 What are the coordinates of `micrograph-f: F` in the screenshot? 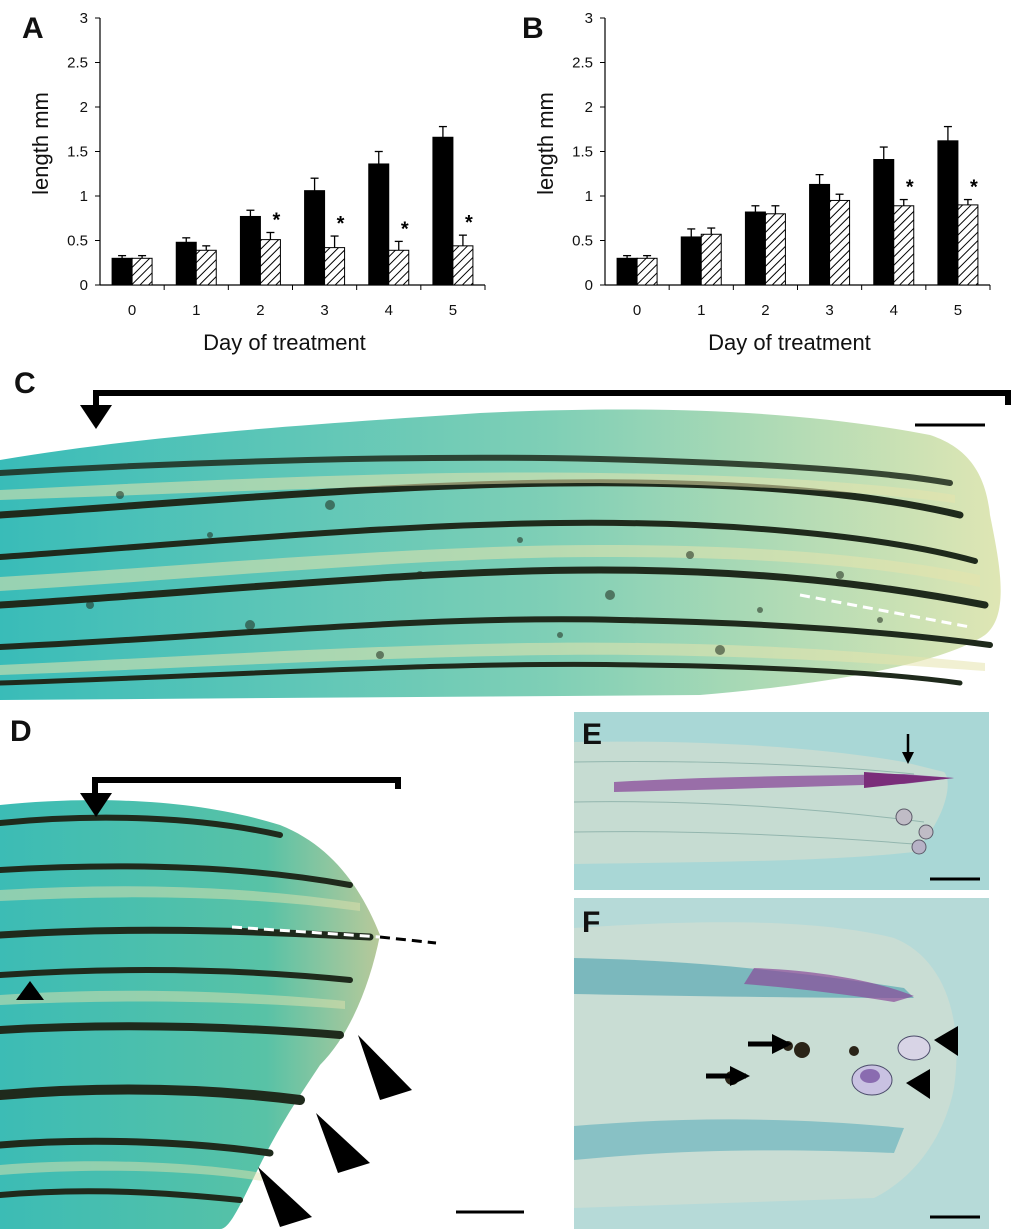 It's located at (781, 1063).